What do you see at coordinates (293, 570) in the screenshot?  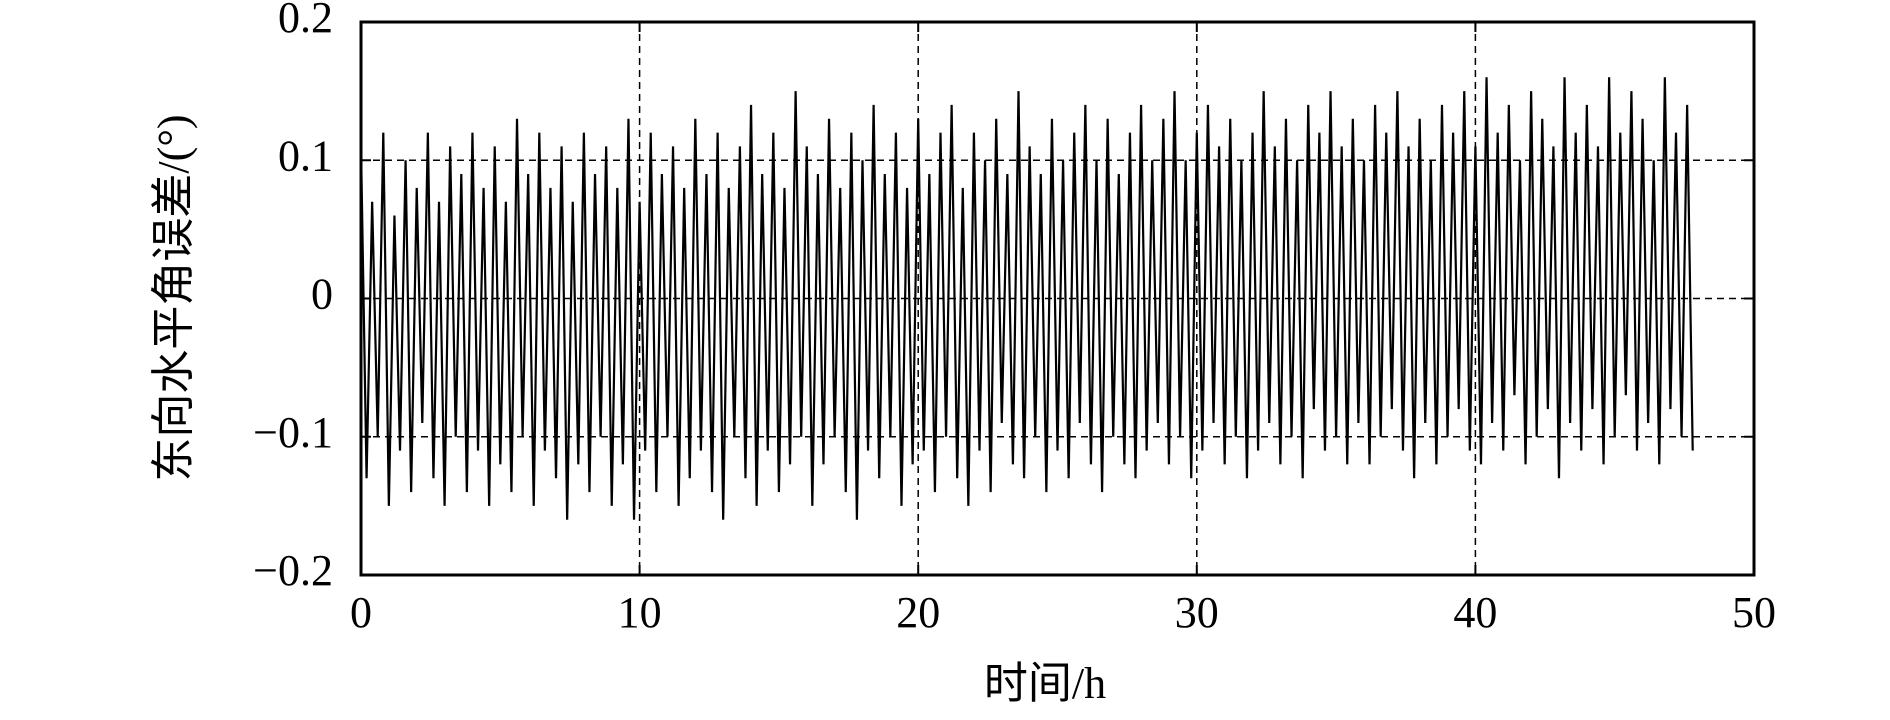 I see `y-tick-label: −0.2` at bounding box center [293, 570].